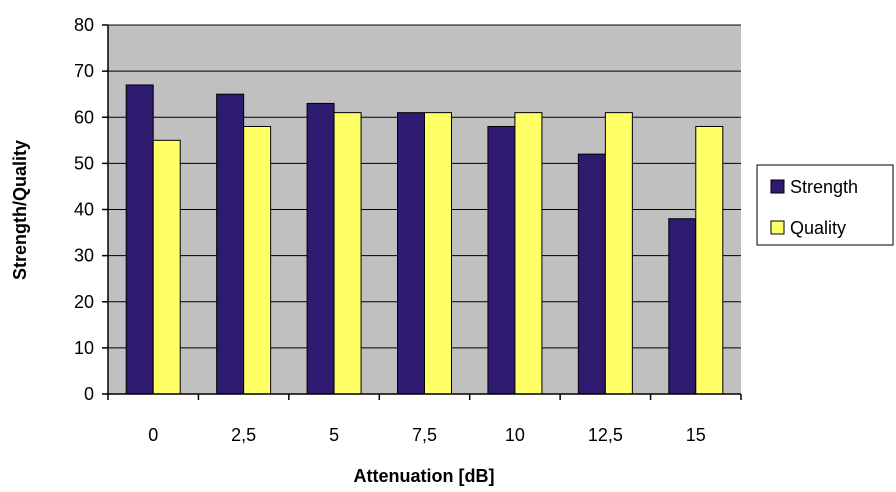 The width and height of the screenshot is (896, 492). What do you see at coordinates (84, 163) in the screenshot?
I see `y-tick-label: 50` at bounding box center [84, 163].